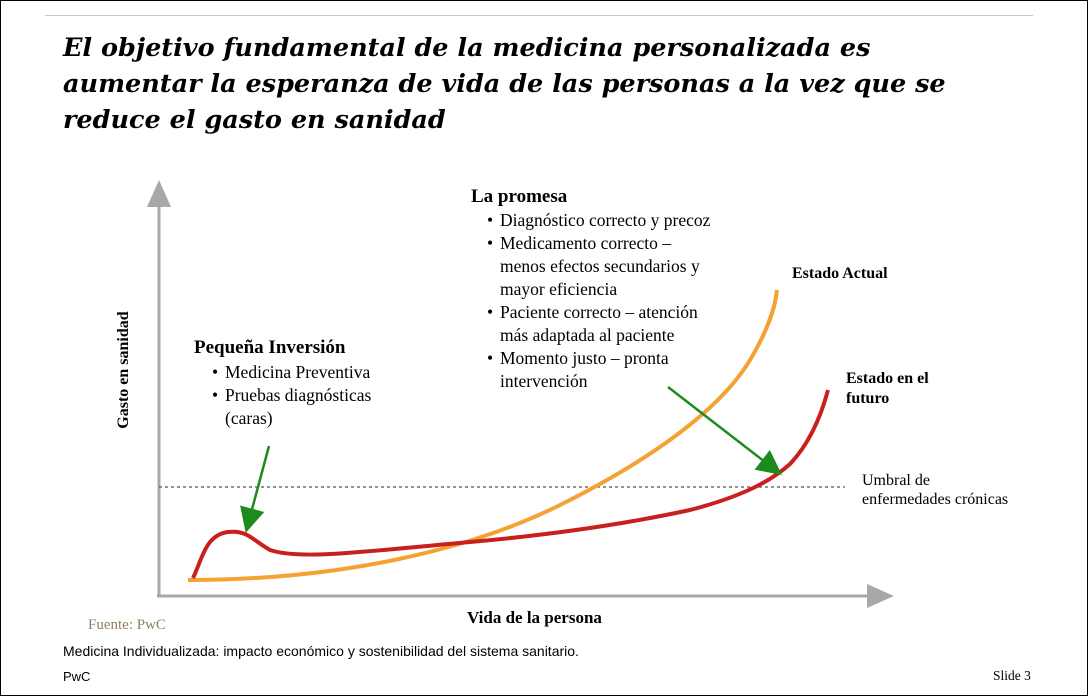 The width and height of the screenshot is (1088, 696). I want to click on future-state-label-line-2: futuro, so click(868, 398).